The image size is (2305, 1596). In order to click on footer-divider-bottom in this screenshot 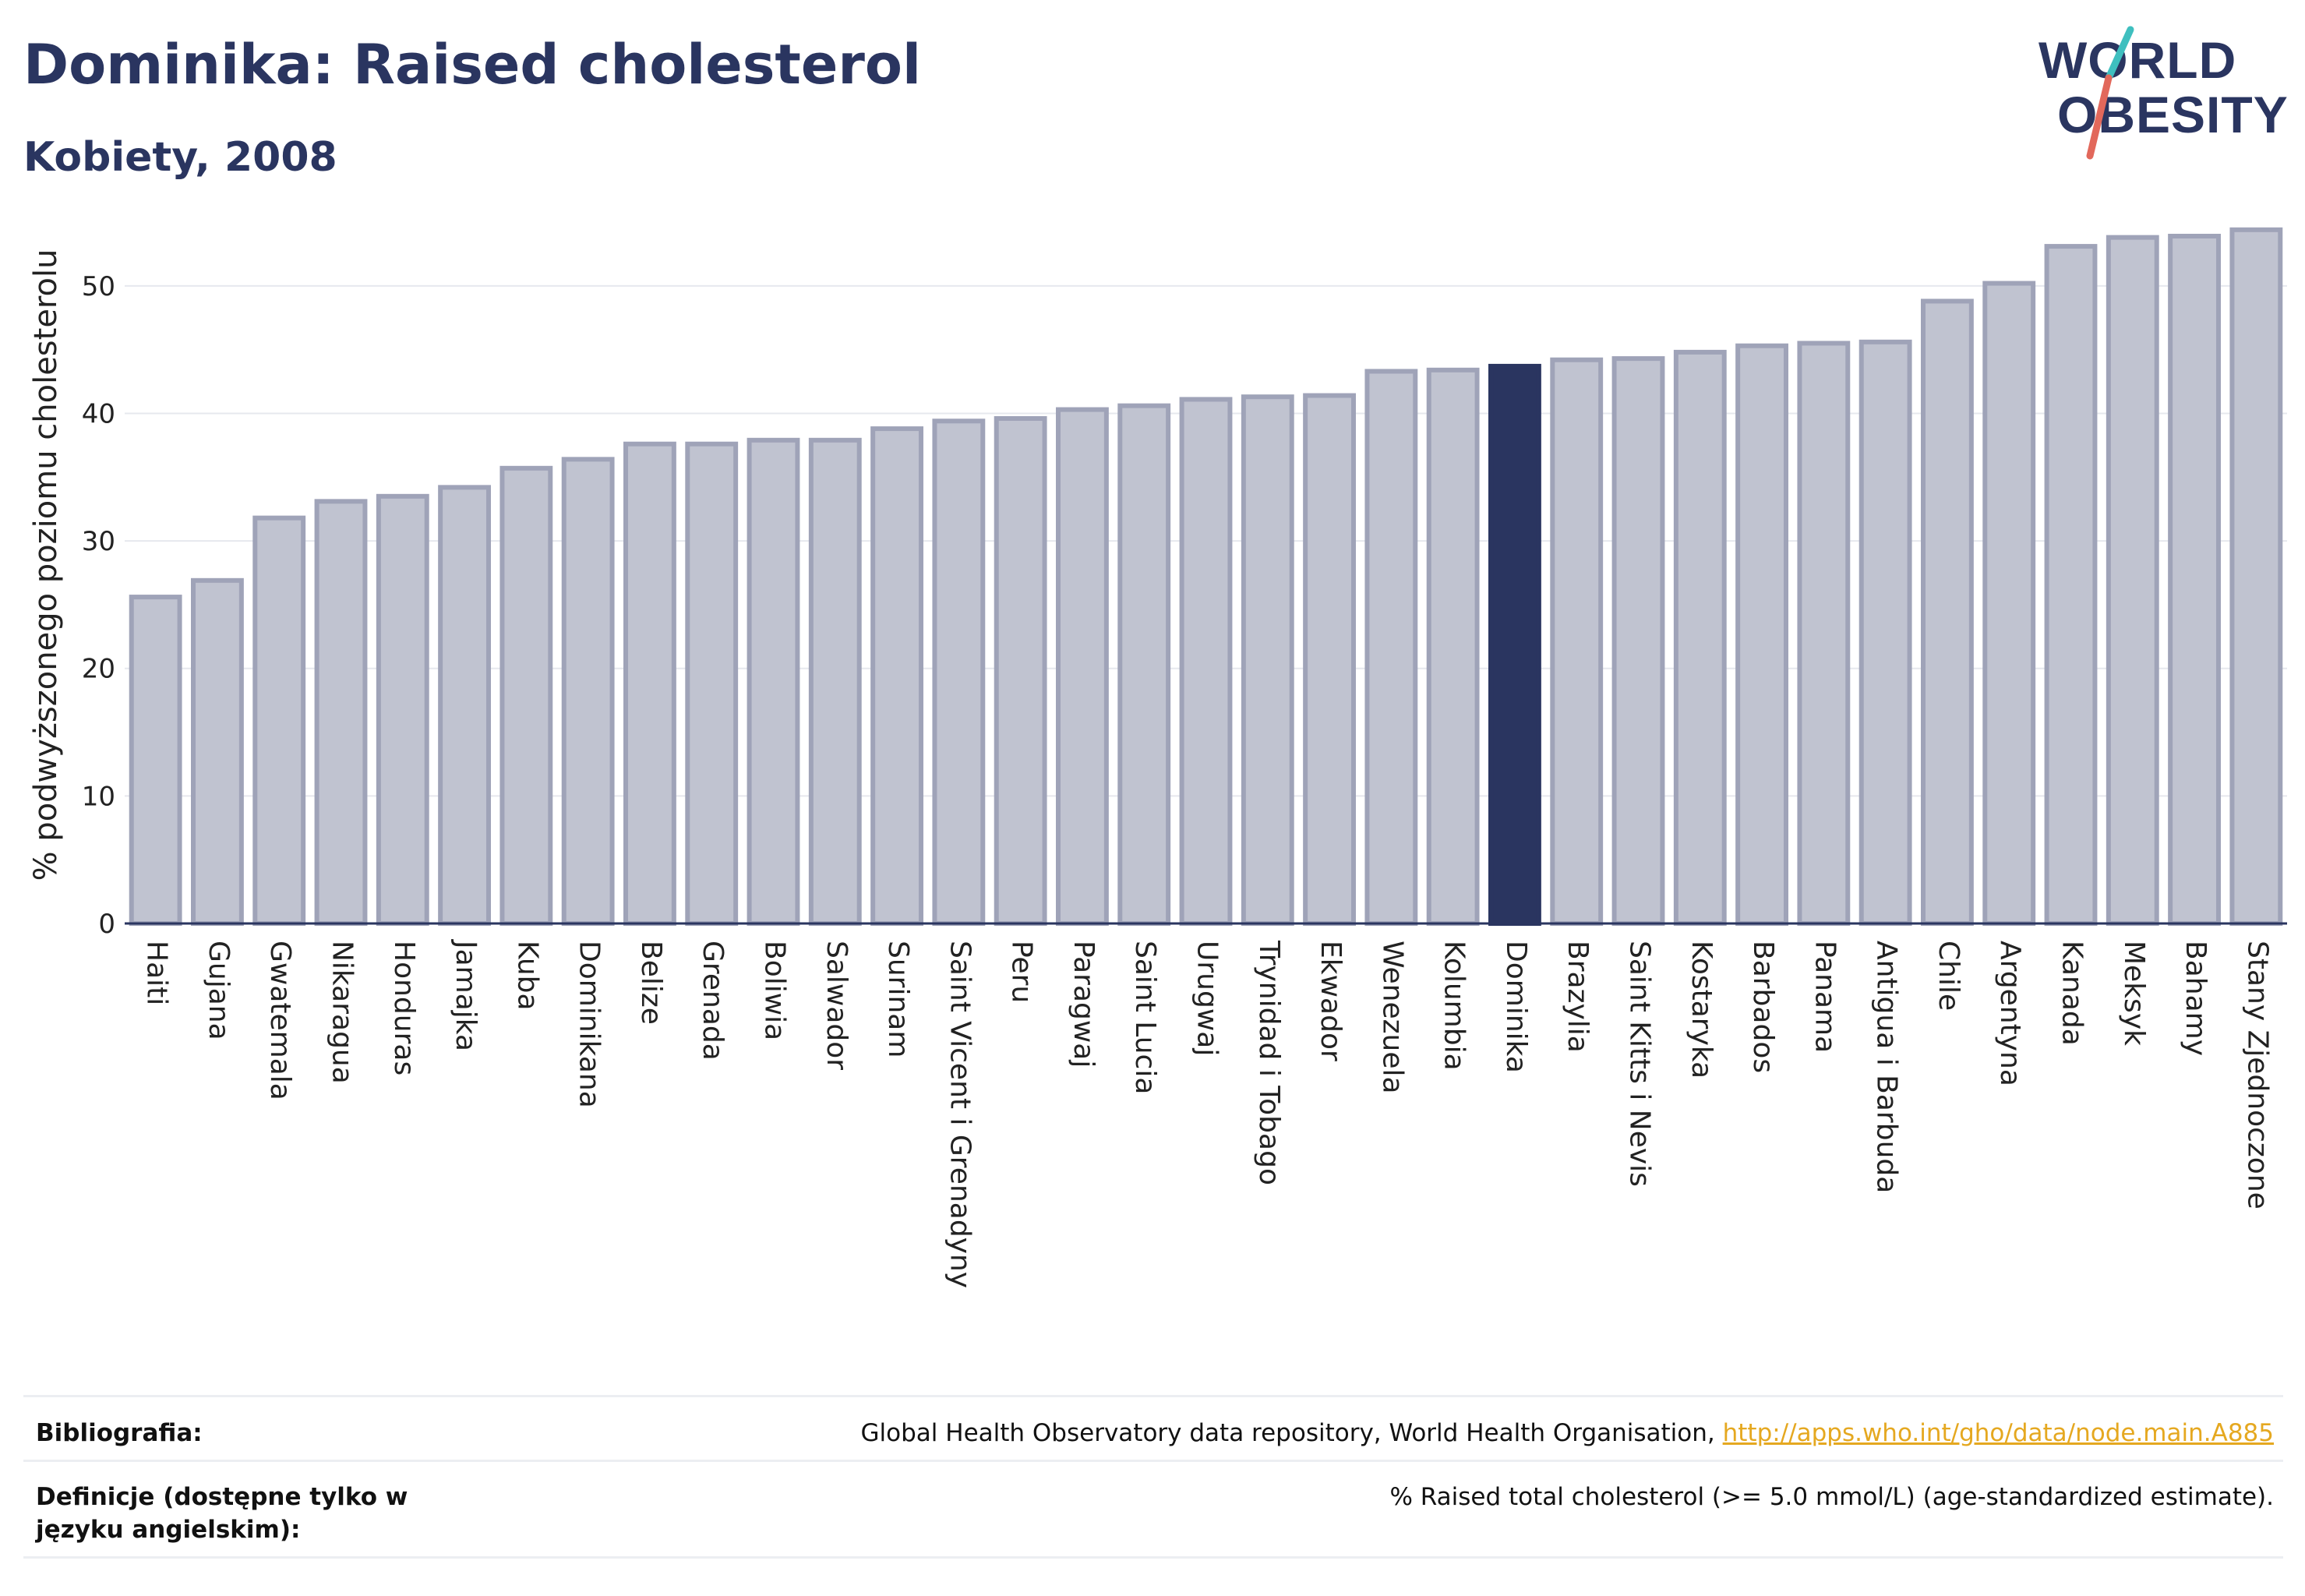, I will do `click(1153, 1557)`.